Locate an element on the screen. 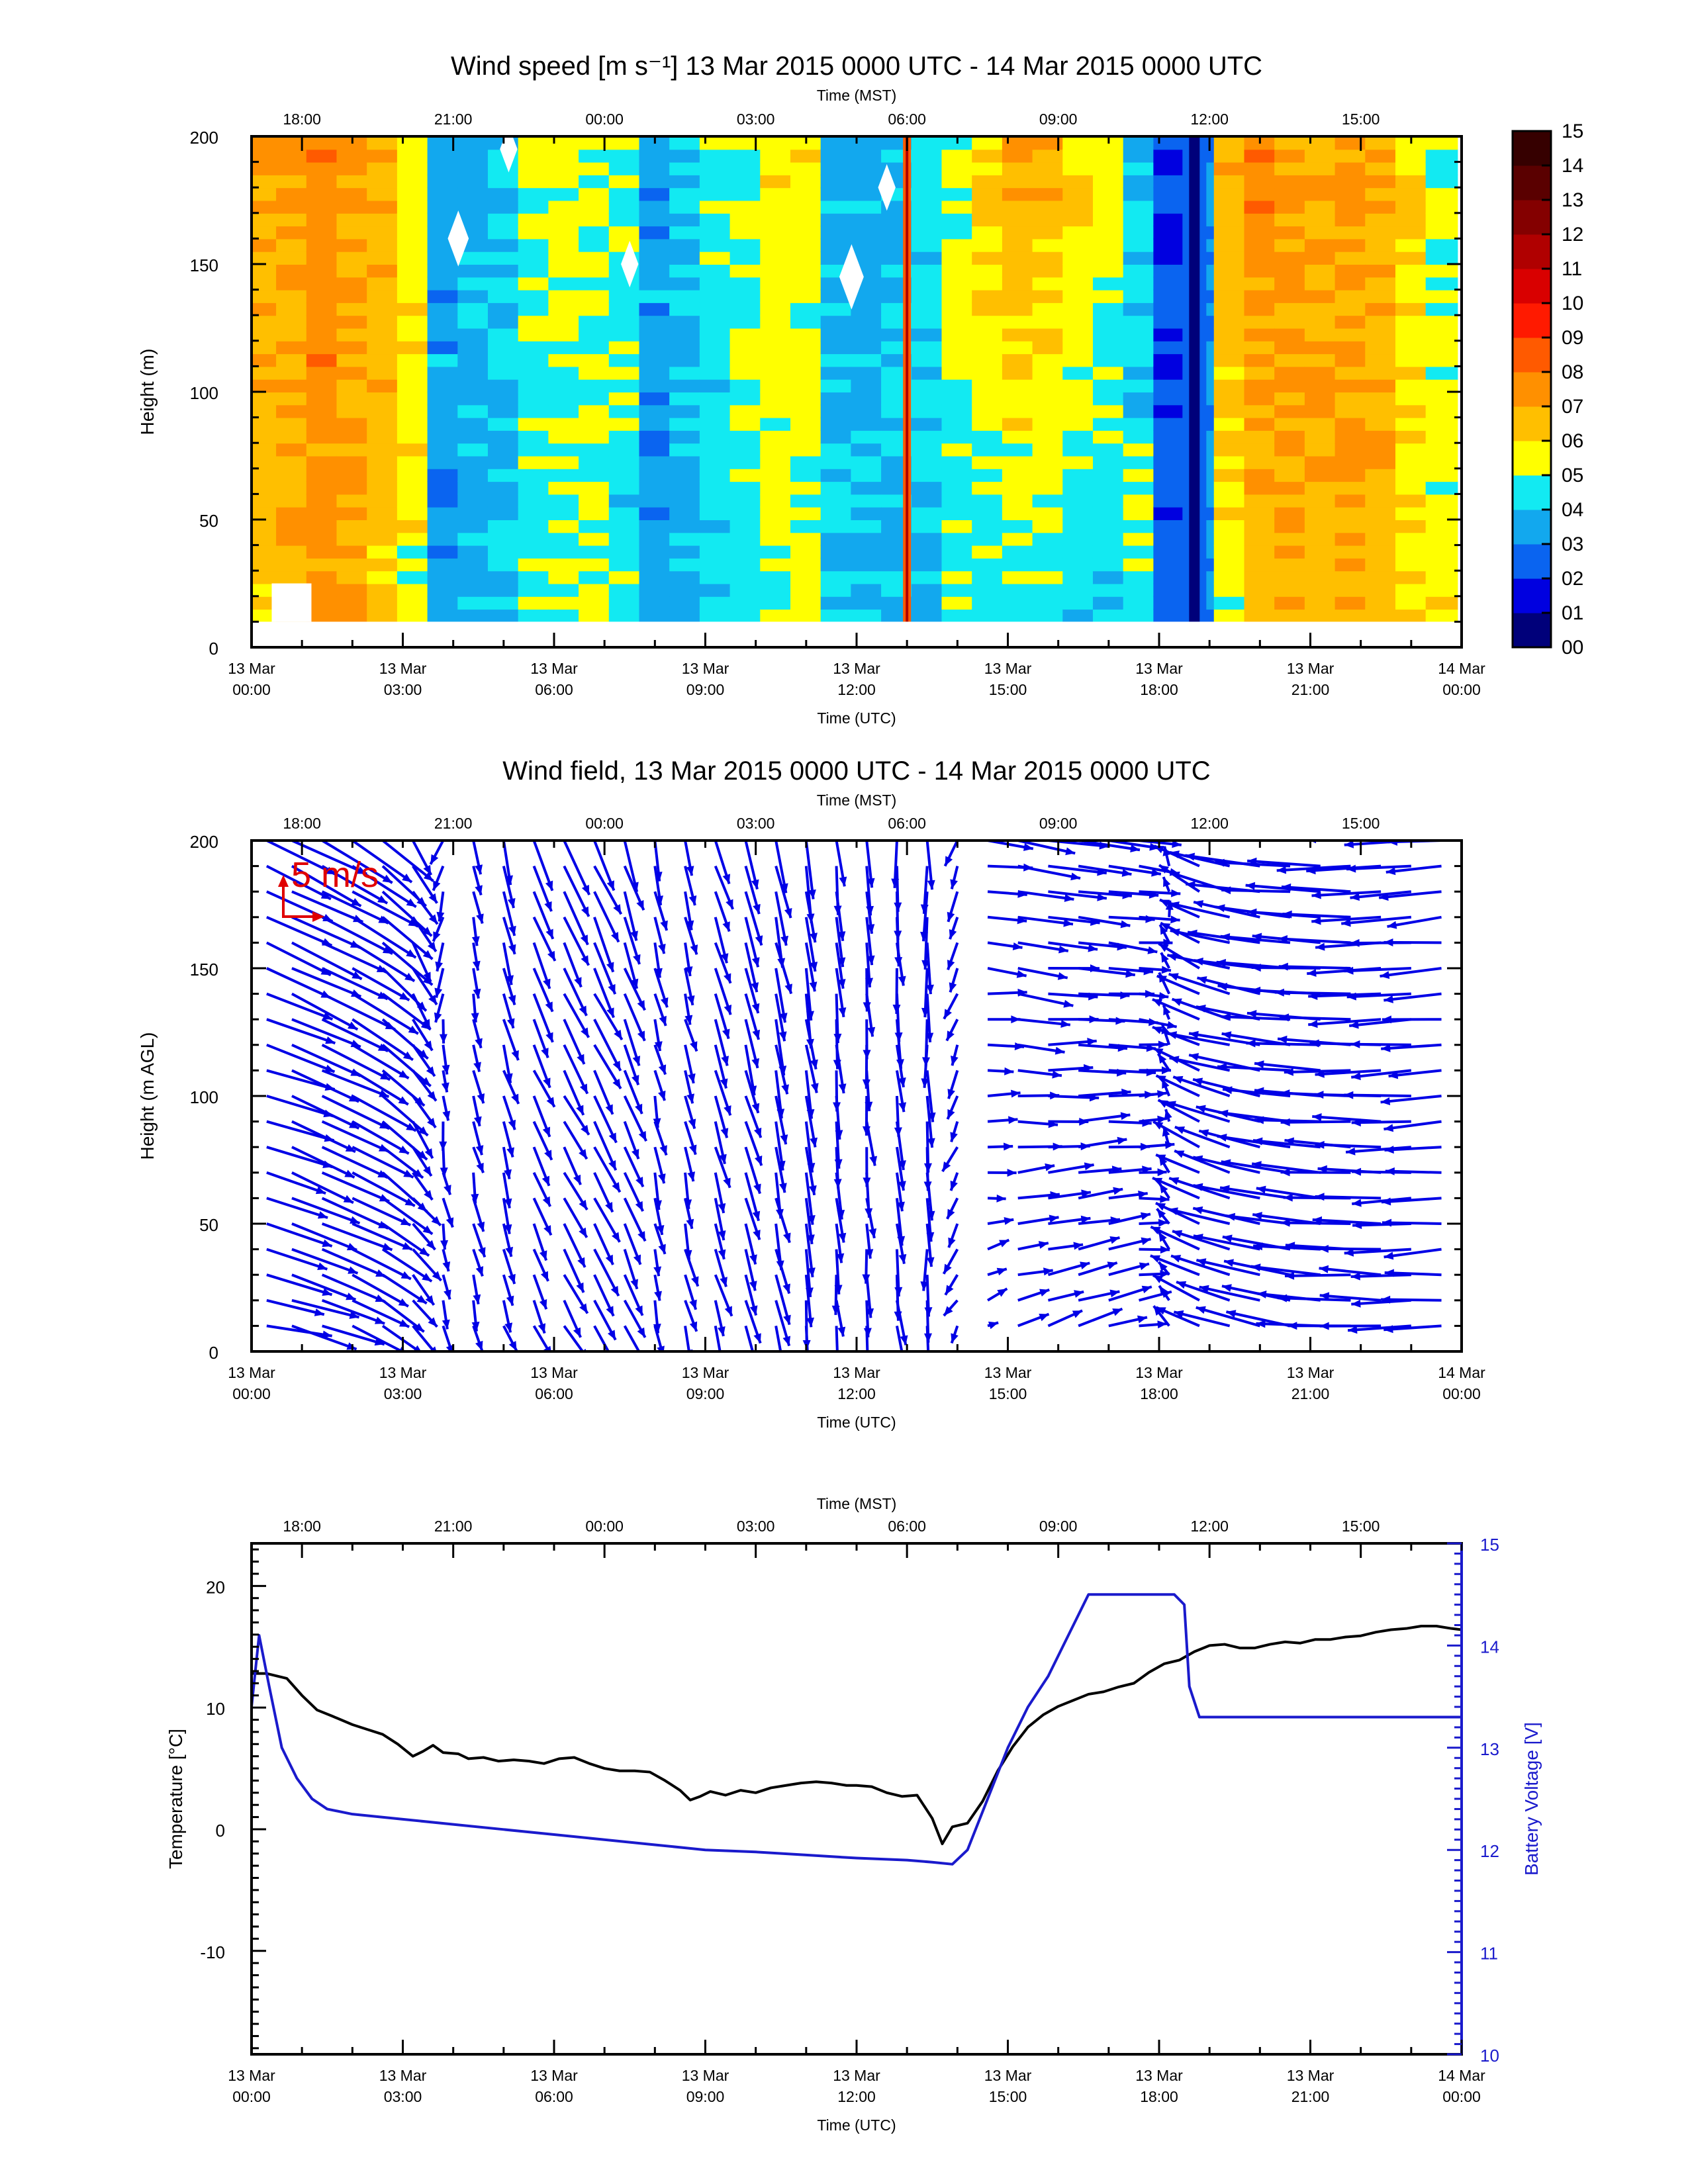 This screenshot has width=1688, height=2184. x-tick-label: 13 Mar is located at coordinates (554, 1373).